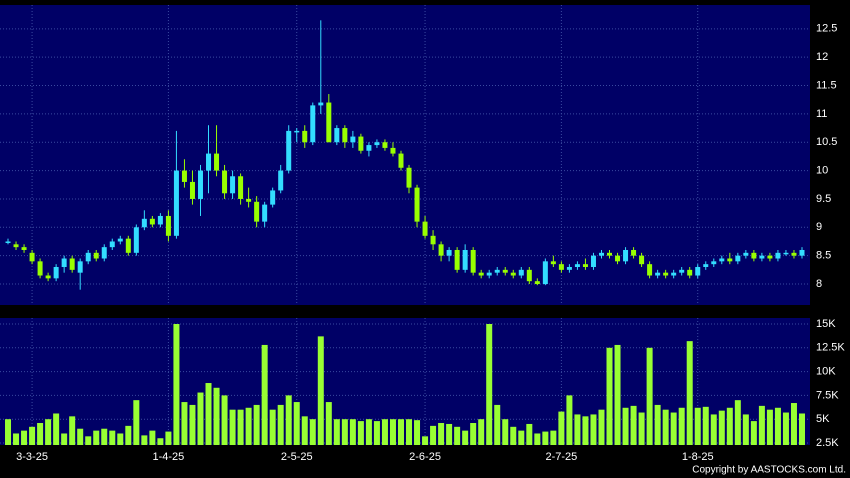 This screenshot has width=850, height=478. I want to click on y-tick-label: 8.5, so click(823, 256).